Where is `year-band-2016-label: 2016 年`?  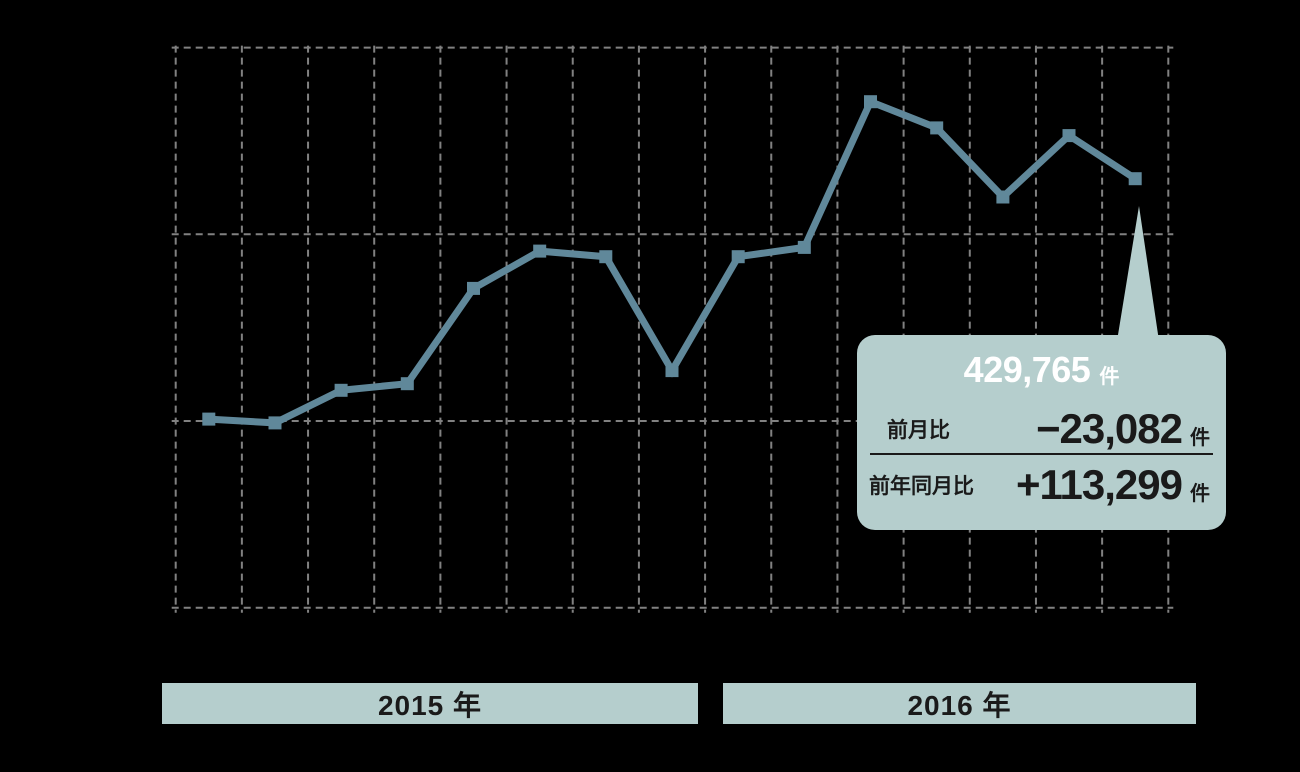 year-band-2016-label: 2016 年 is located at coordinates (959, 705).